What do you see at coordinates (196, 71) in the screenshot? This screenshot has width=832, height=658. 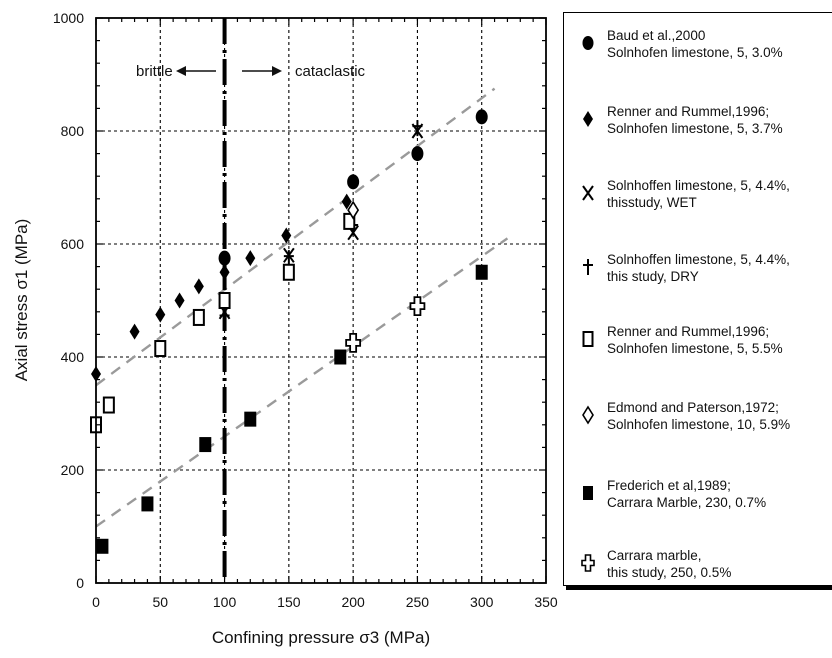 I see `brittle-arrow` at bounding box center [196, 71].